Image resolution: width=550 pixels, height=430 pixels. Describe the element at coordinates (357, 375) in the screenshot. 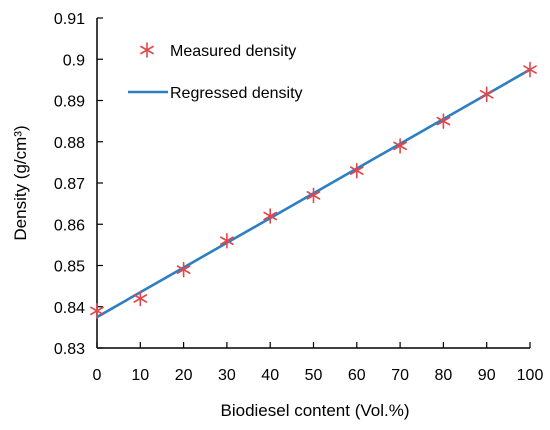

I see `x-tick-label: 60` at that location.